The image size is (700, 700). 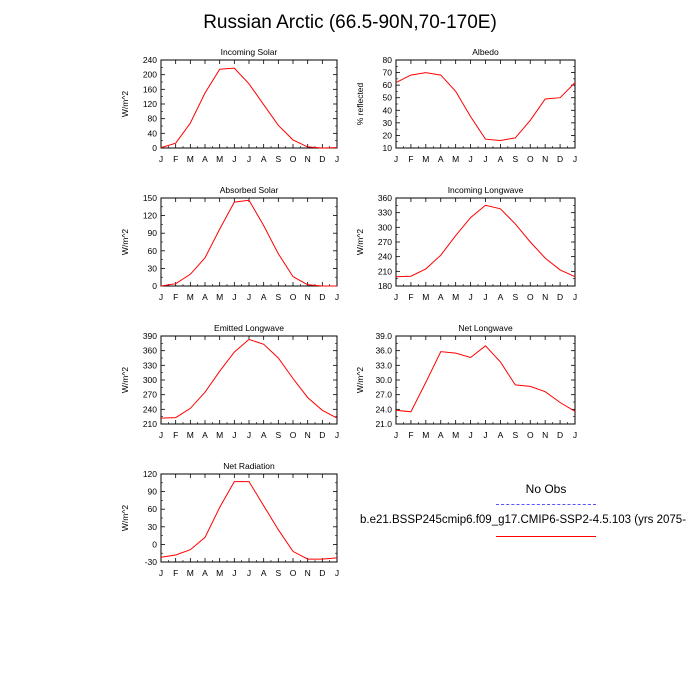 What do you see at coordinates (150, 336) in the screenshot?
I see `y-tick-label: 390` at bounding box center [150, 336].